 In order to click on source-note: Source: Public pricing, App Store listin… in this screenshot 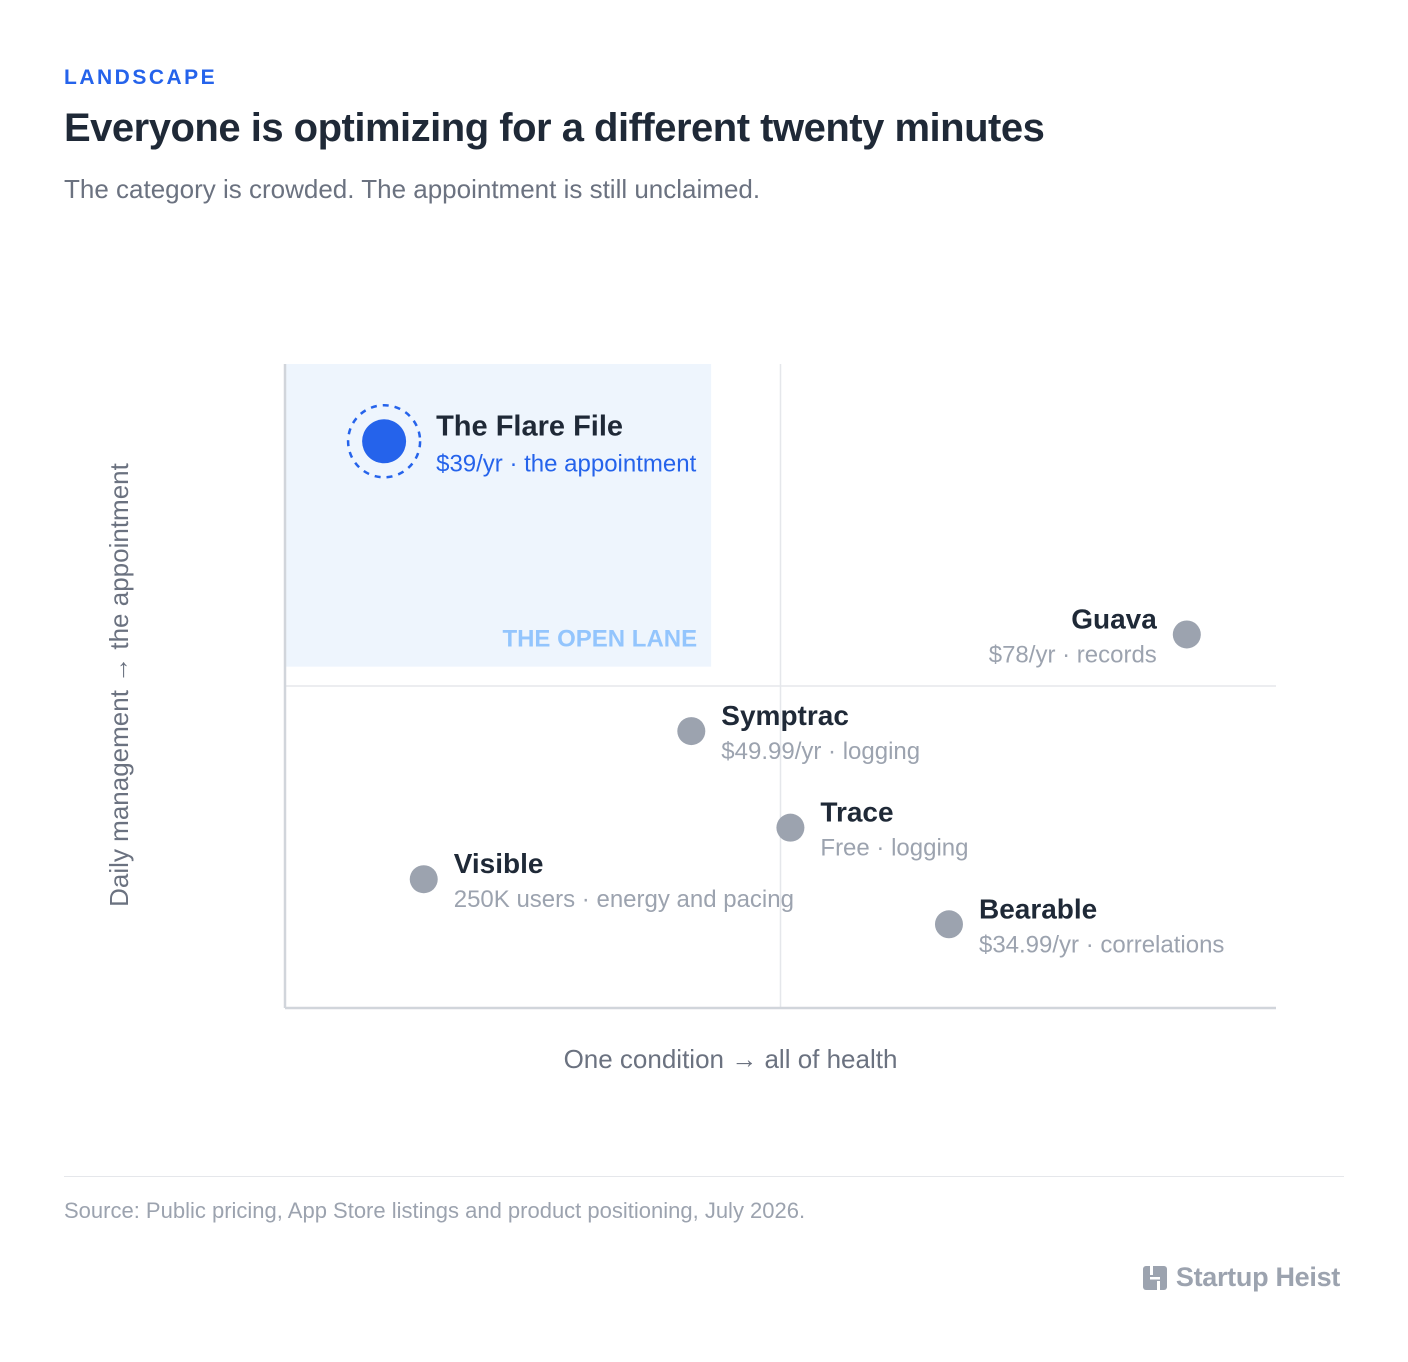, I will do `click(435, 1210)`.